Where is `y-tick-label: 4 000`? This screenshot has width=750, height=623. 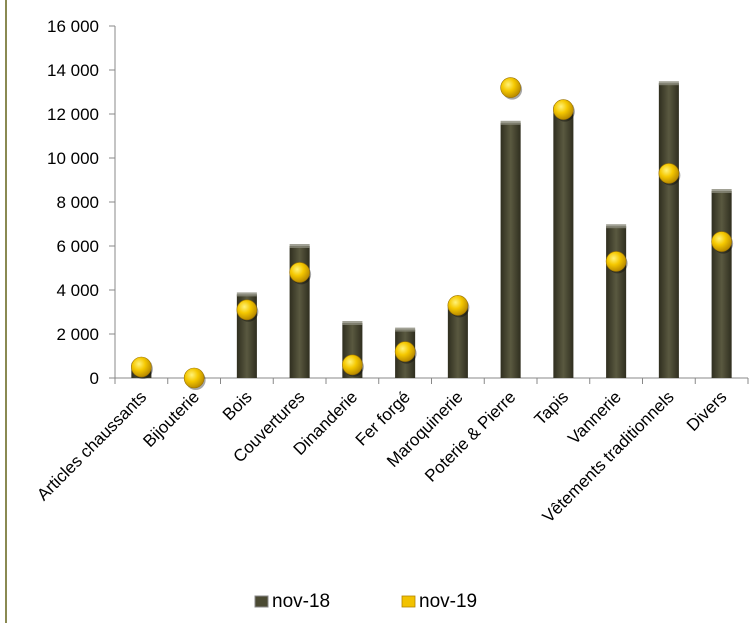
y-tick-label: 4 000 is located at coordinates (77, 290).